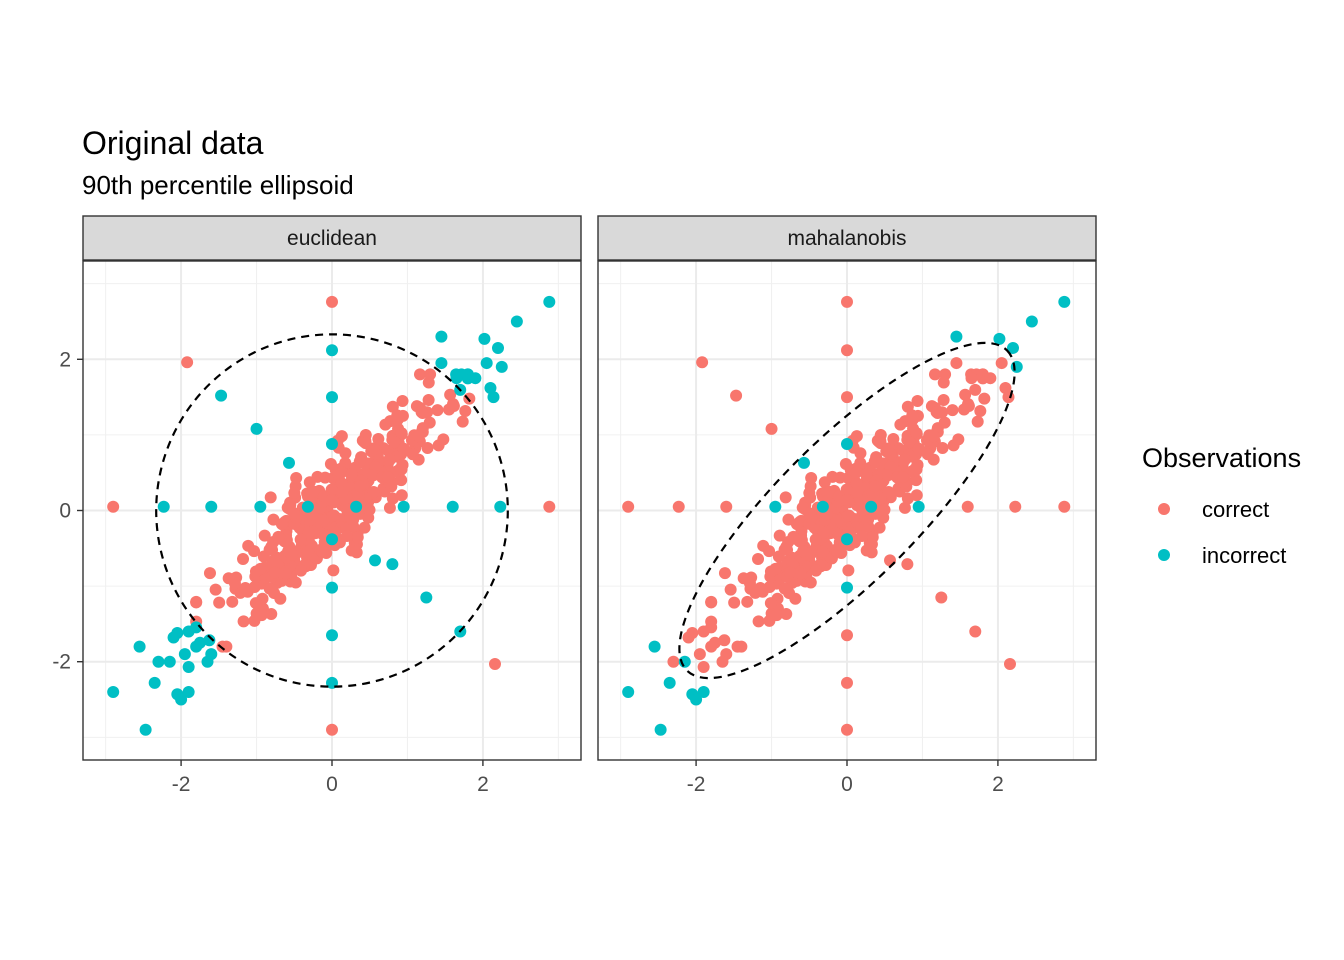 Image resolution: width=1344 pixels, height=960 pixels. Describe the element at coordinates (847, 784) in the screenshot. I see `x-tick-label: 0` at that location.